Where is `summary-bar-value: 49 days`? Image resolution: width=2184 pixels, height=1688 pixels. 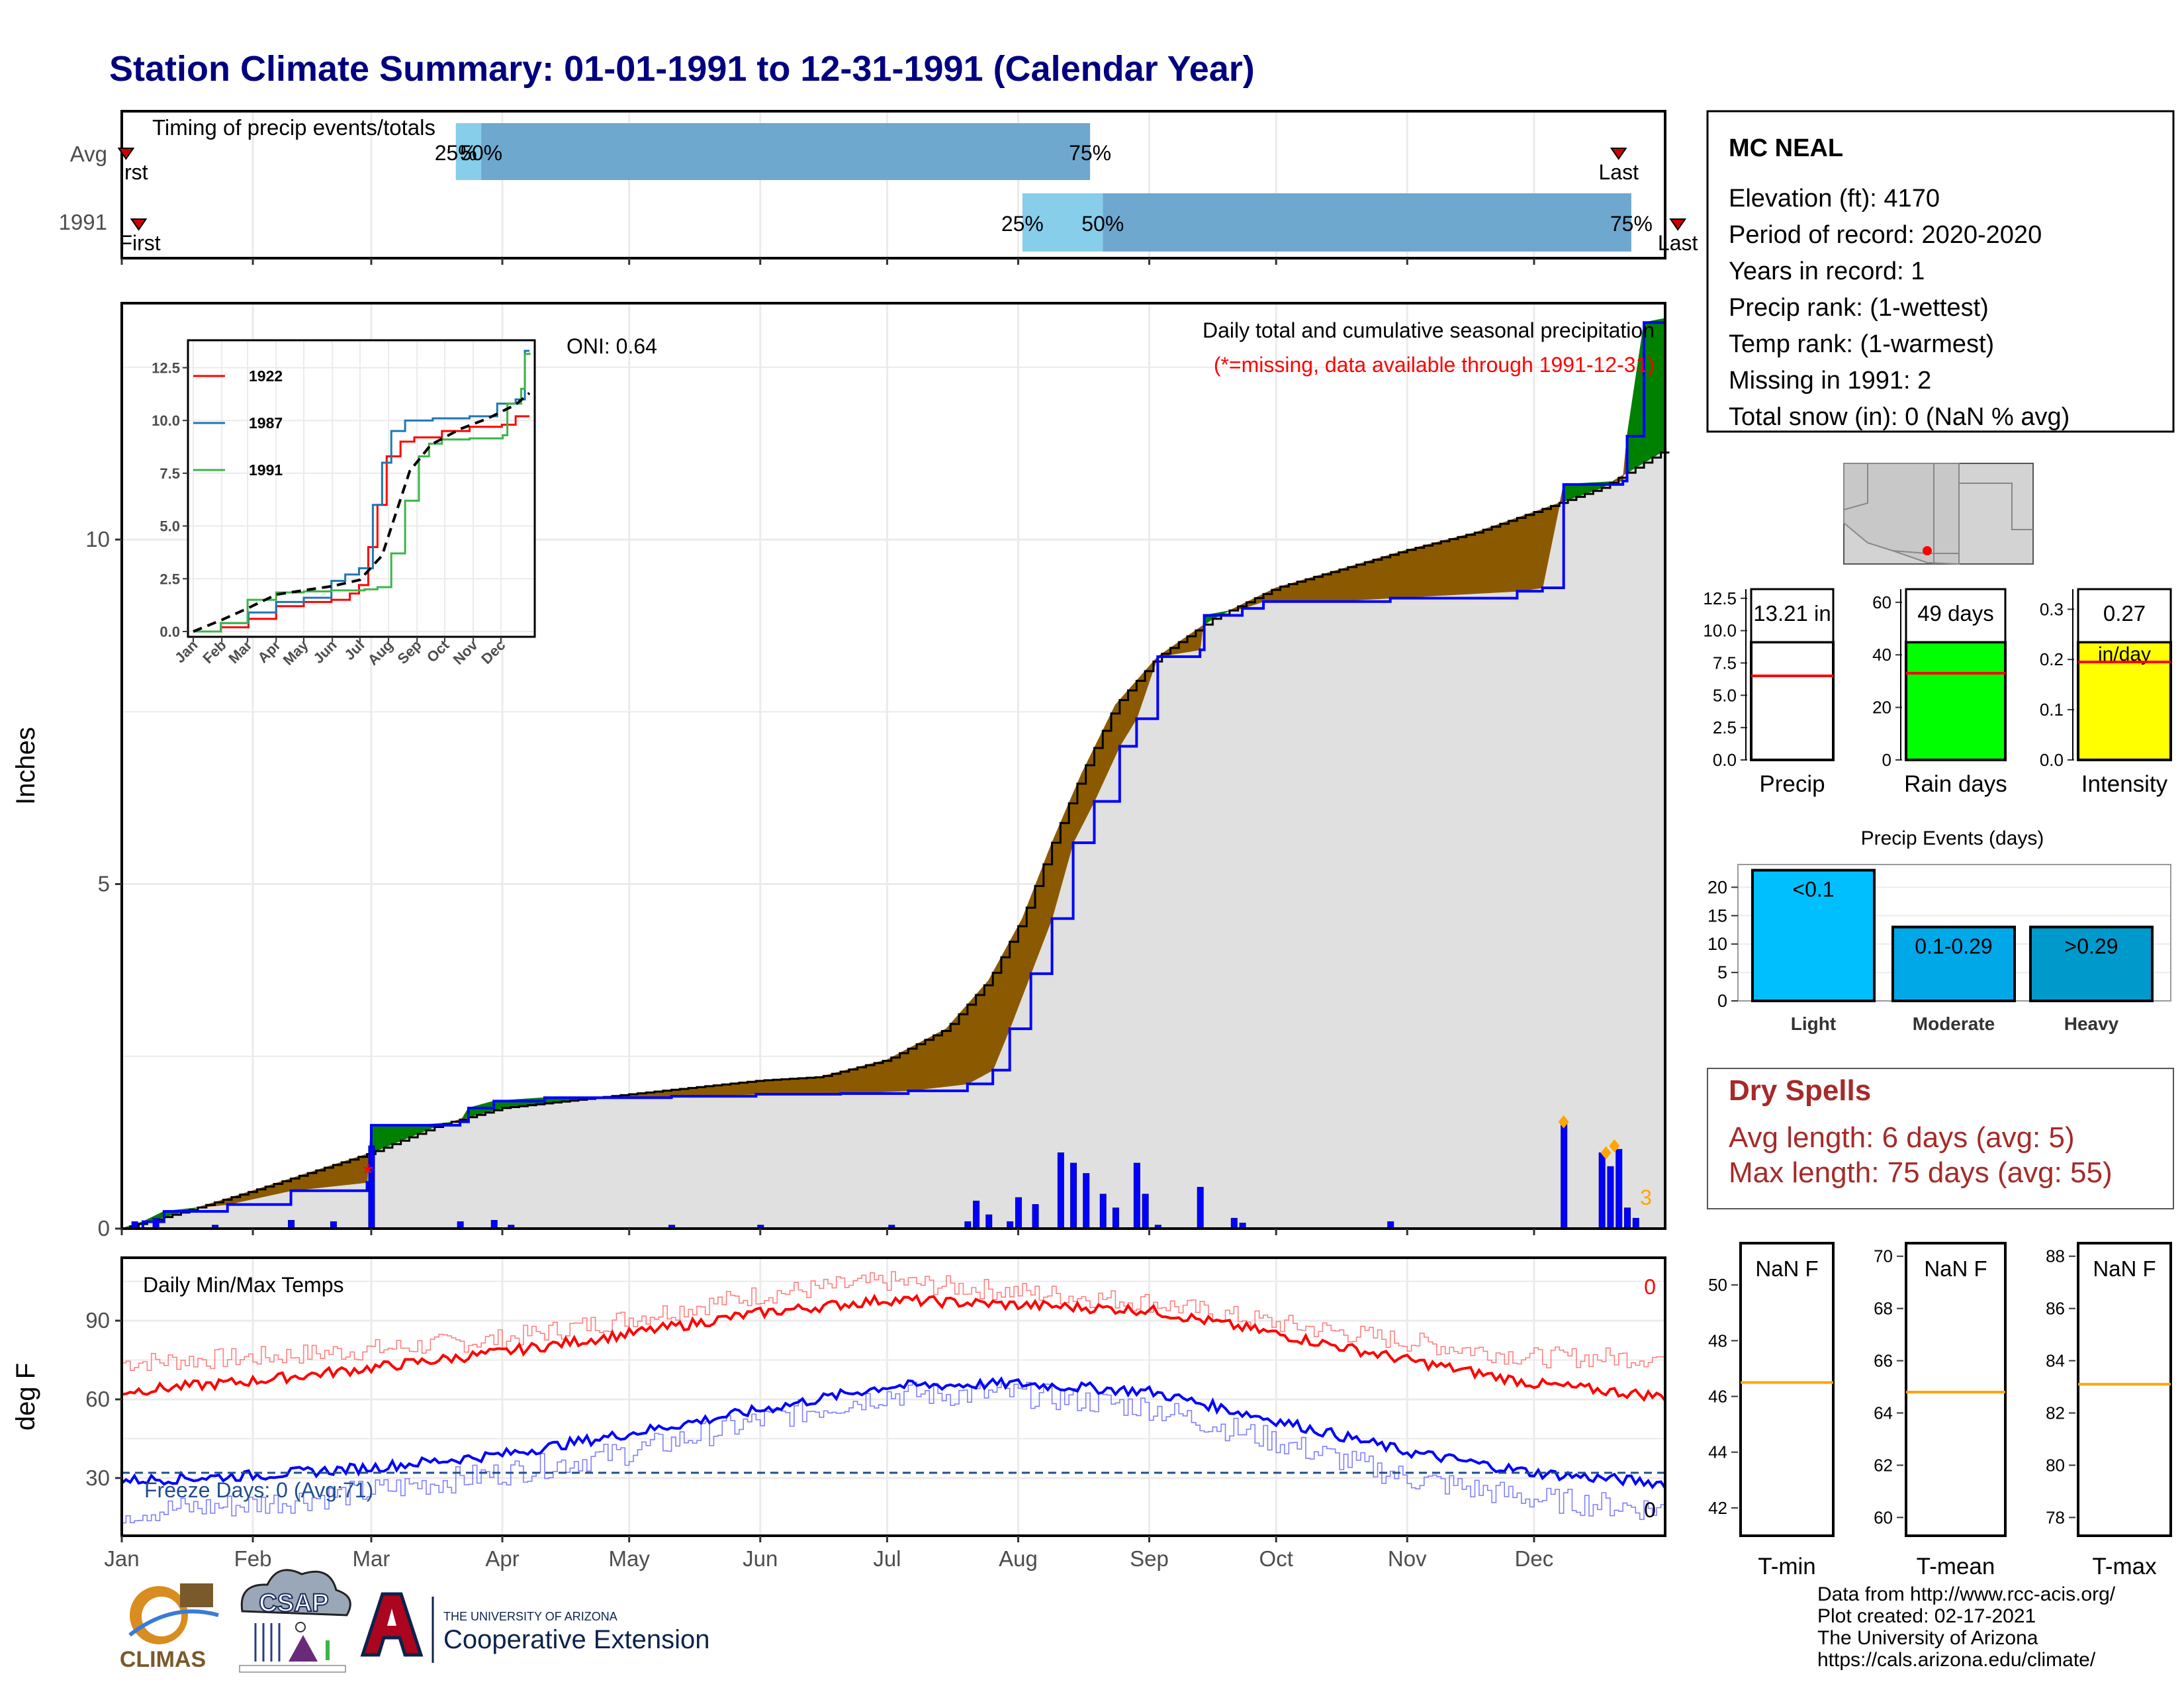 summary-bar-value: 49 days is located at coordinates (1955, 613).